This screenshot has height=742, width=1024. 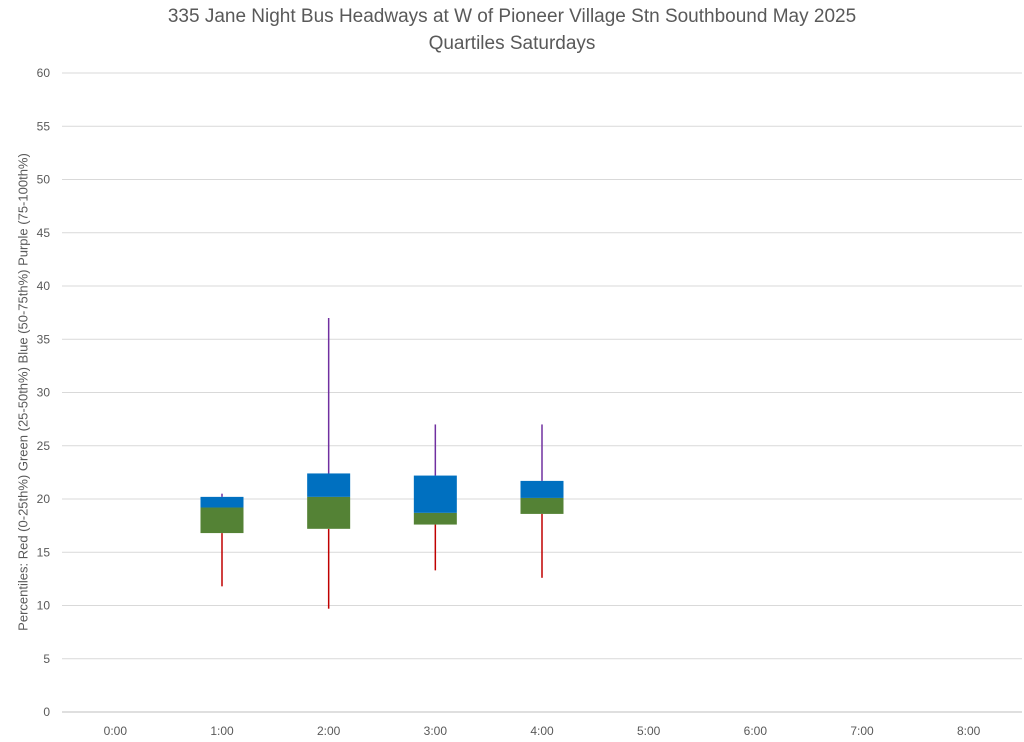 I want to click on x-tick-label: 6:00, so click(x=756, y=731).